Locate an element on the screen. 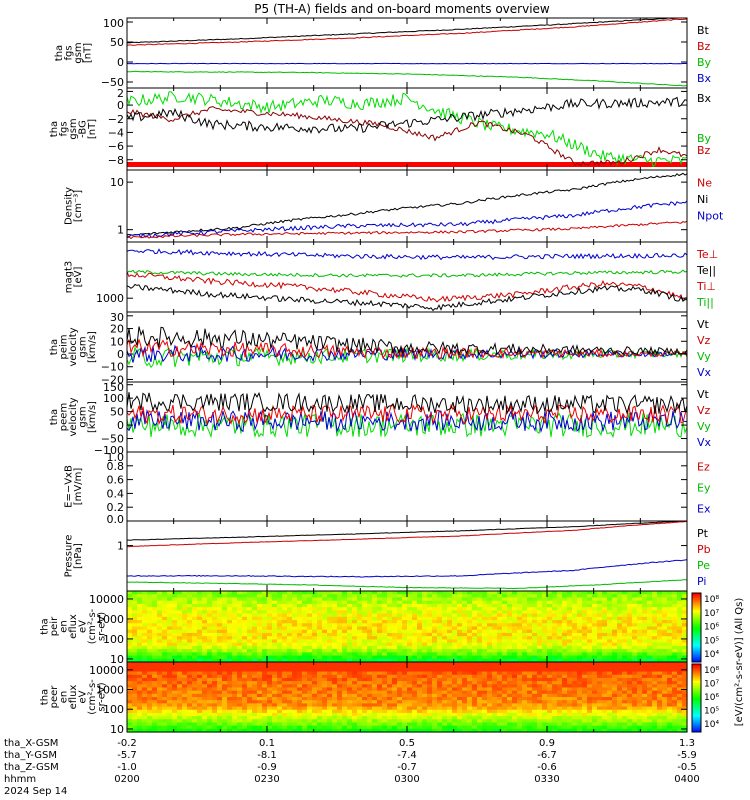 The height and width of the screenshot is (800, 750). panel-frame is located at coordinates (407, 486).